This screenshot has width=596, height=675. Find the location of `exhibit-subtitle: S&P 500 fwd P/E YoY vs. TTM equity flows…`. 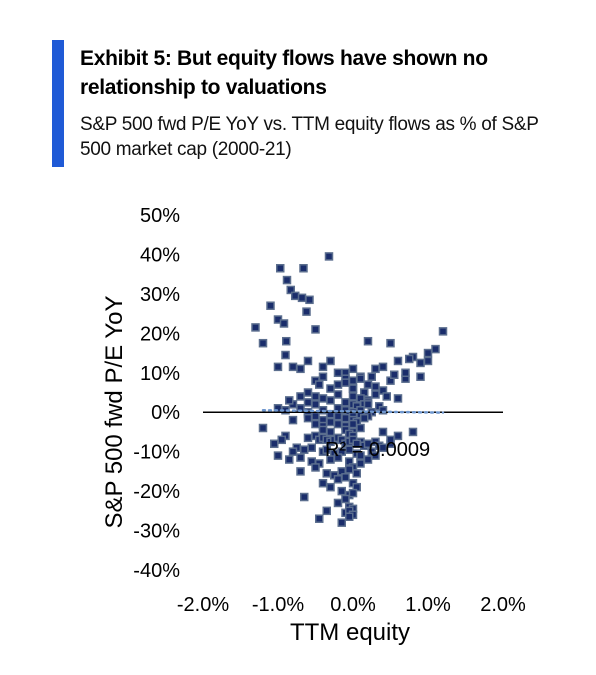

exhibit-subtitle: S&P 500 fwd P/E YoY vs. TTM equity flows… is located at coordinates (309, 137).